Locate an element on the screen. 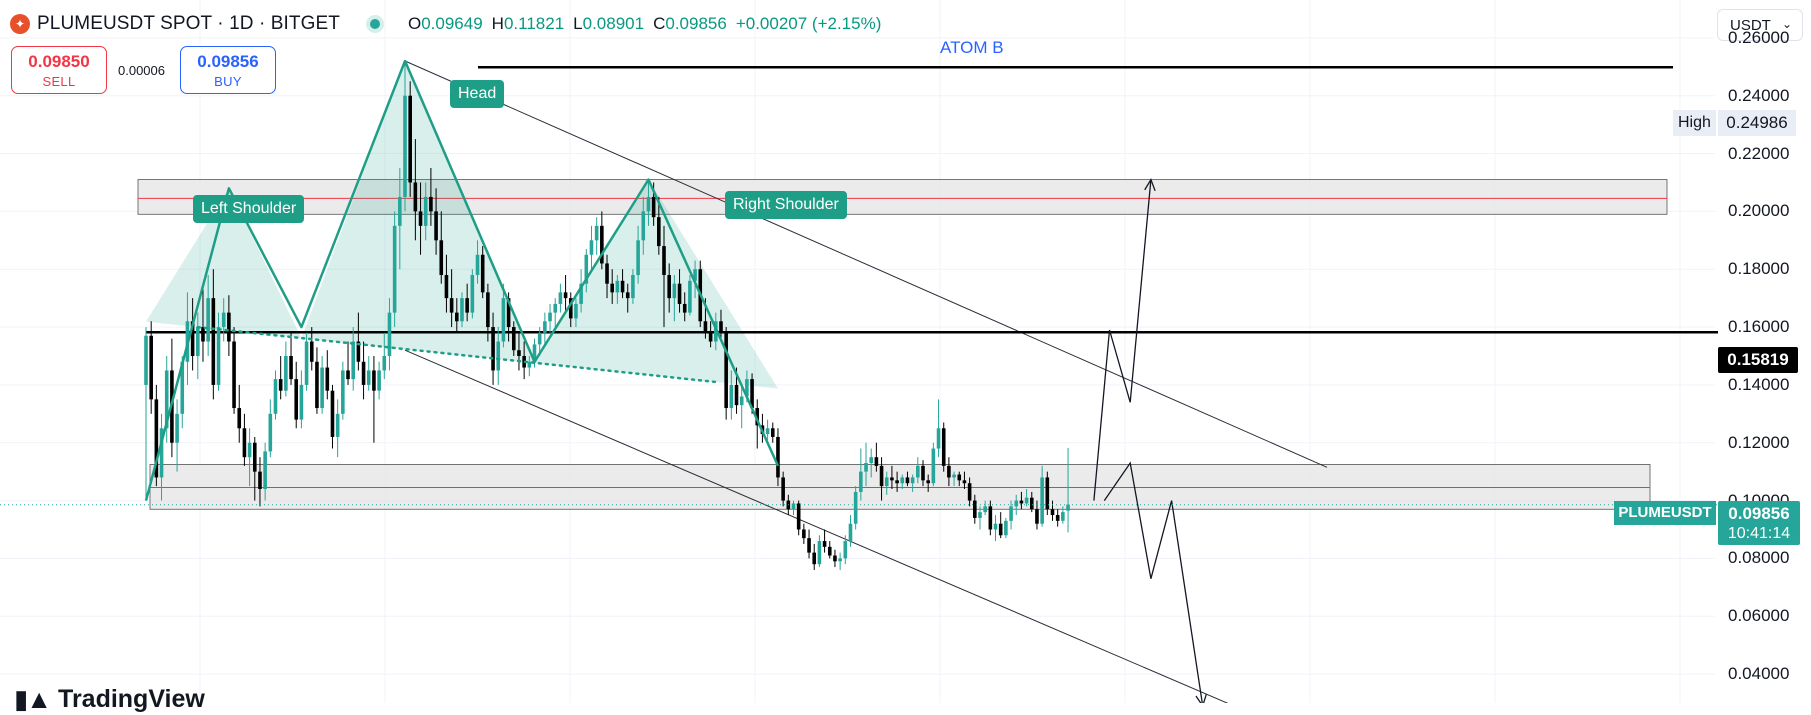 This screenshot has width=1811, height=715. buy-button: 0.09856 BUY is located at coordinates (228, 70).